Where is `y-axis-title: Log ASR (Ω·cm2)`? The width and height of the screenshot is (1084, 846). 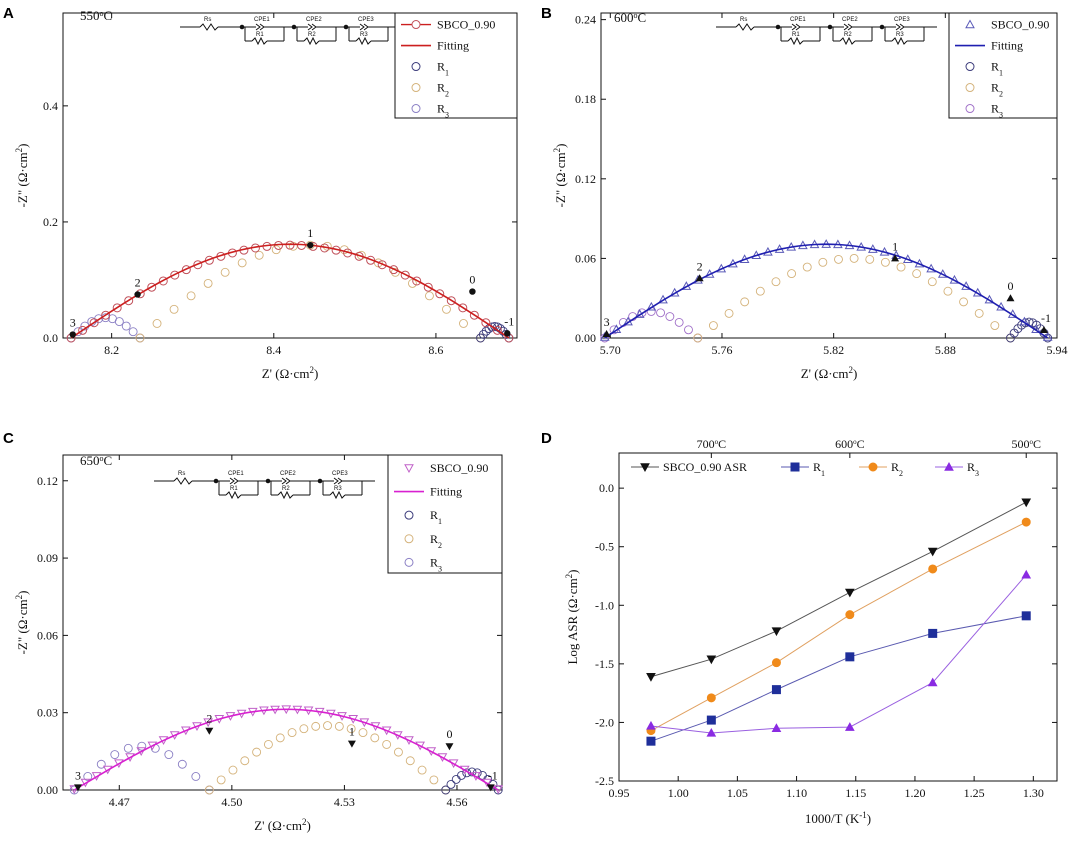 y-axis-title: Log ASR (Ω·cm2) is located at coordinates (572, 616).